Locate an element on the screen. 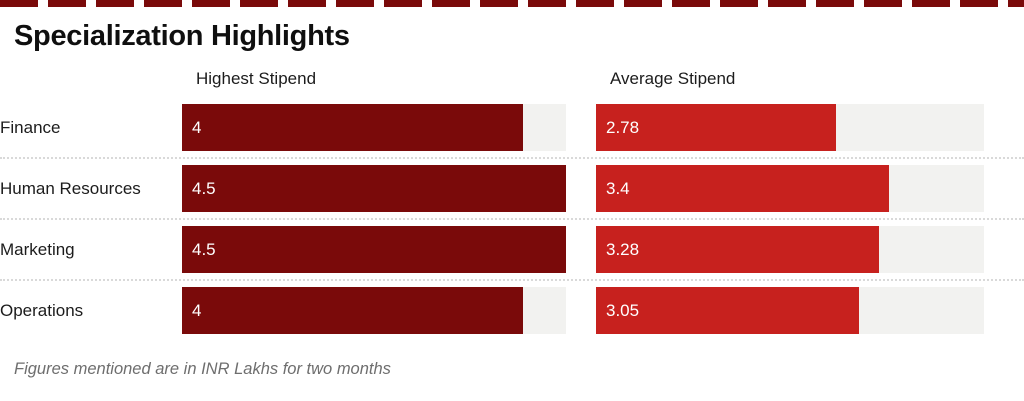 The height and width of the screenshot is (401, 1024). category-label: Finance is located at coordinates (30, 127).